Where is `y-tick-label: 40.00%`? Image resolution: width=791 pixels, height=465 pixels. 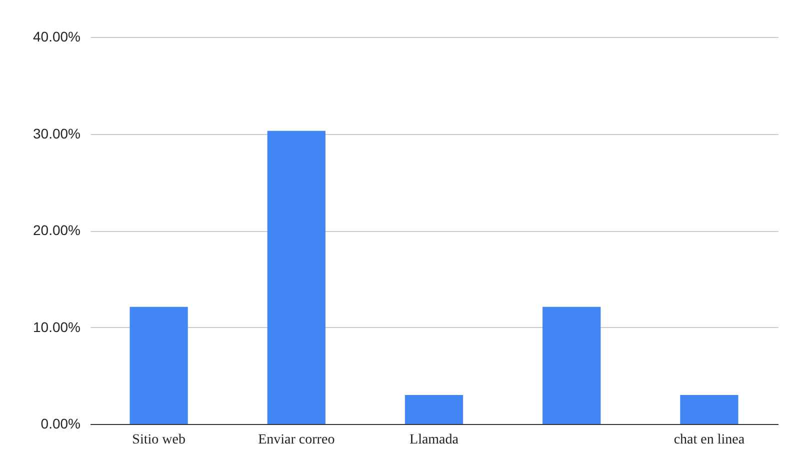
y-tick-label: 40.00% is located at coordinates (56, 36).